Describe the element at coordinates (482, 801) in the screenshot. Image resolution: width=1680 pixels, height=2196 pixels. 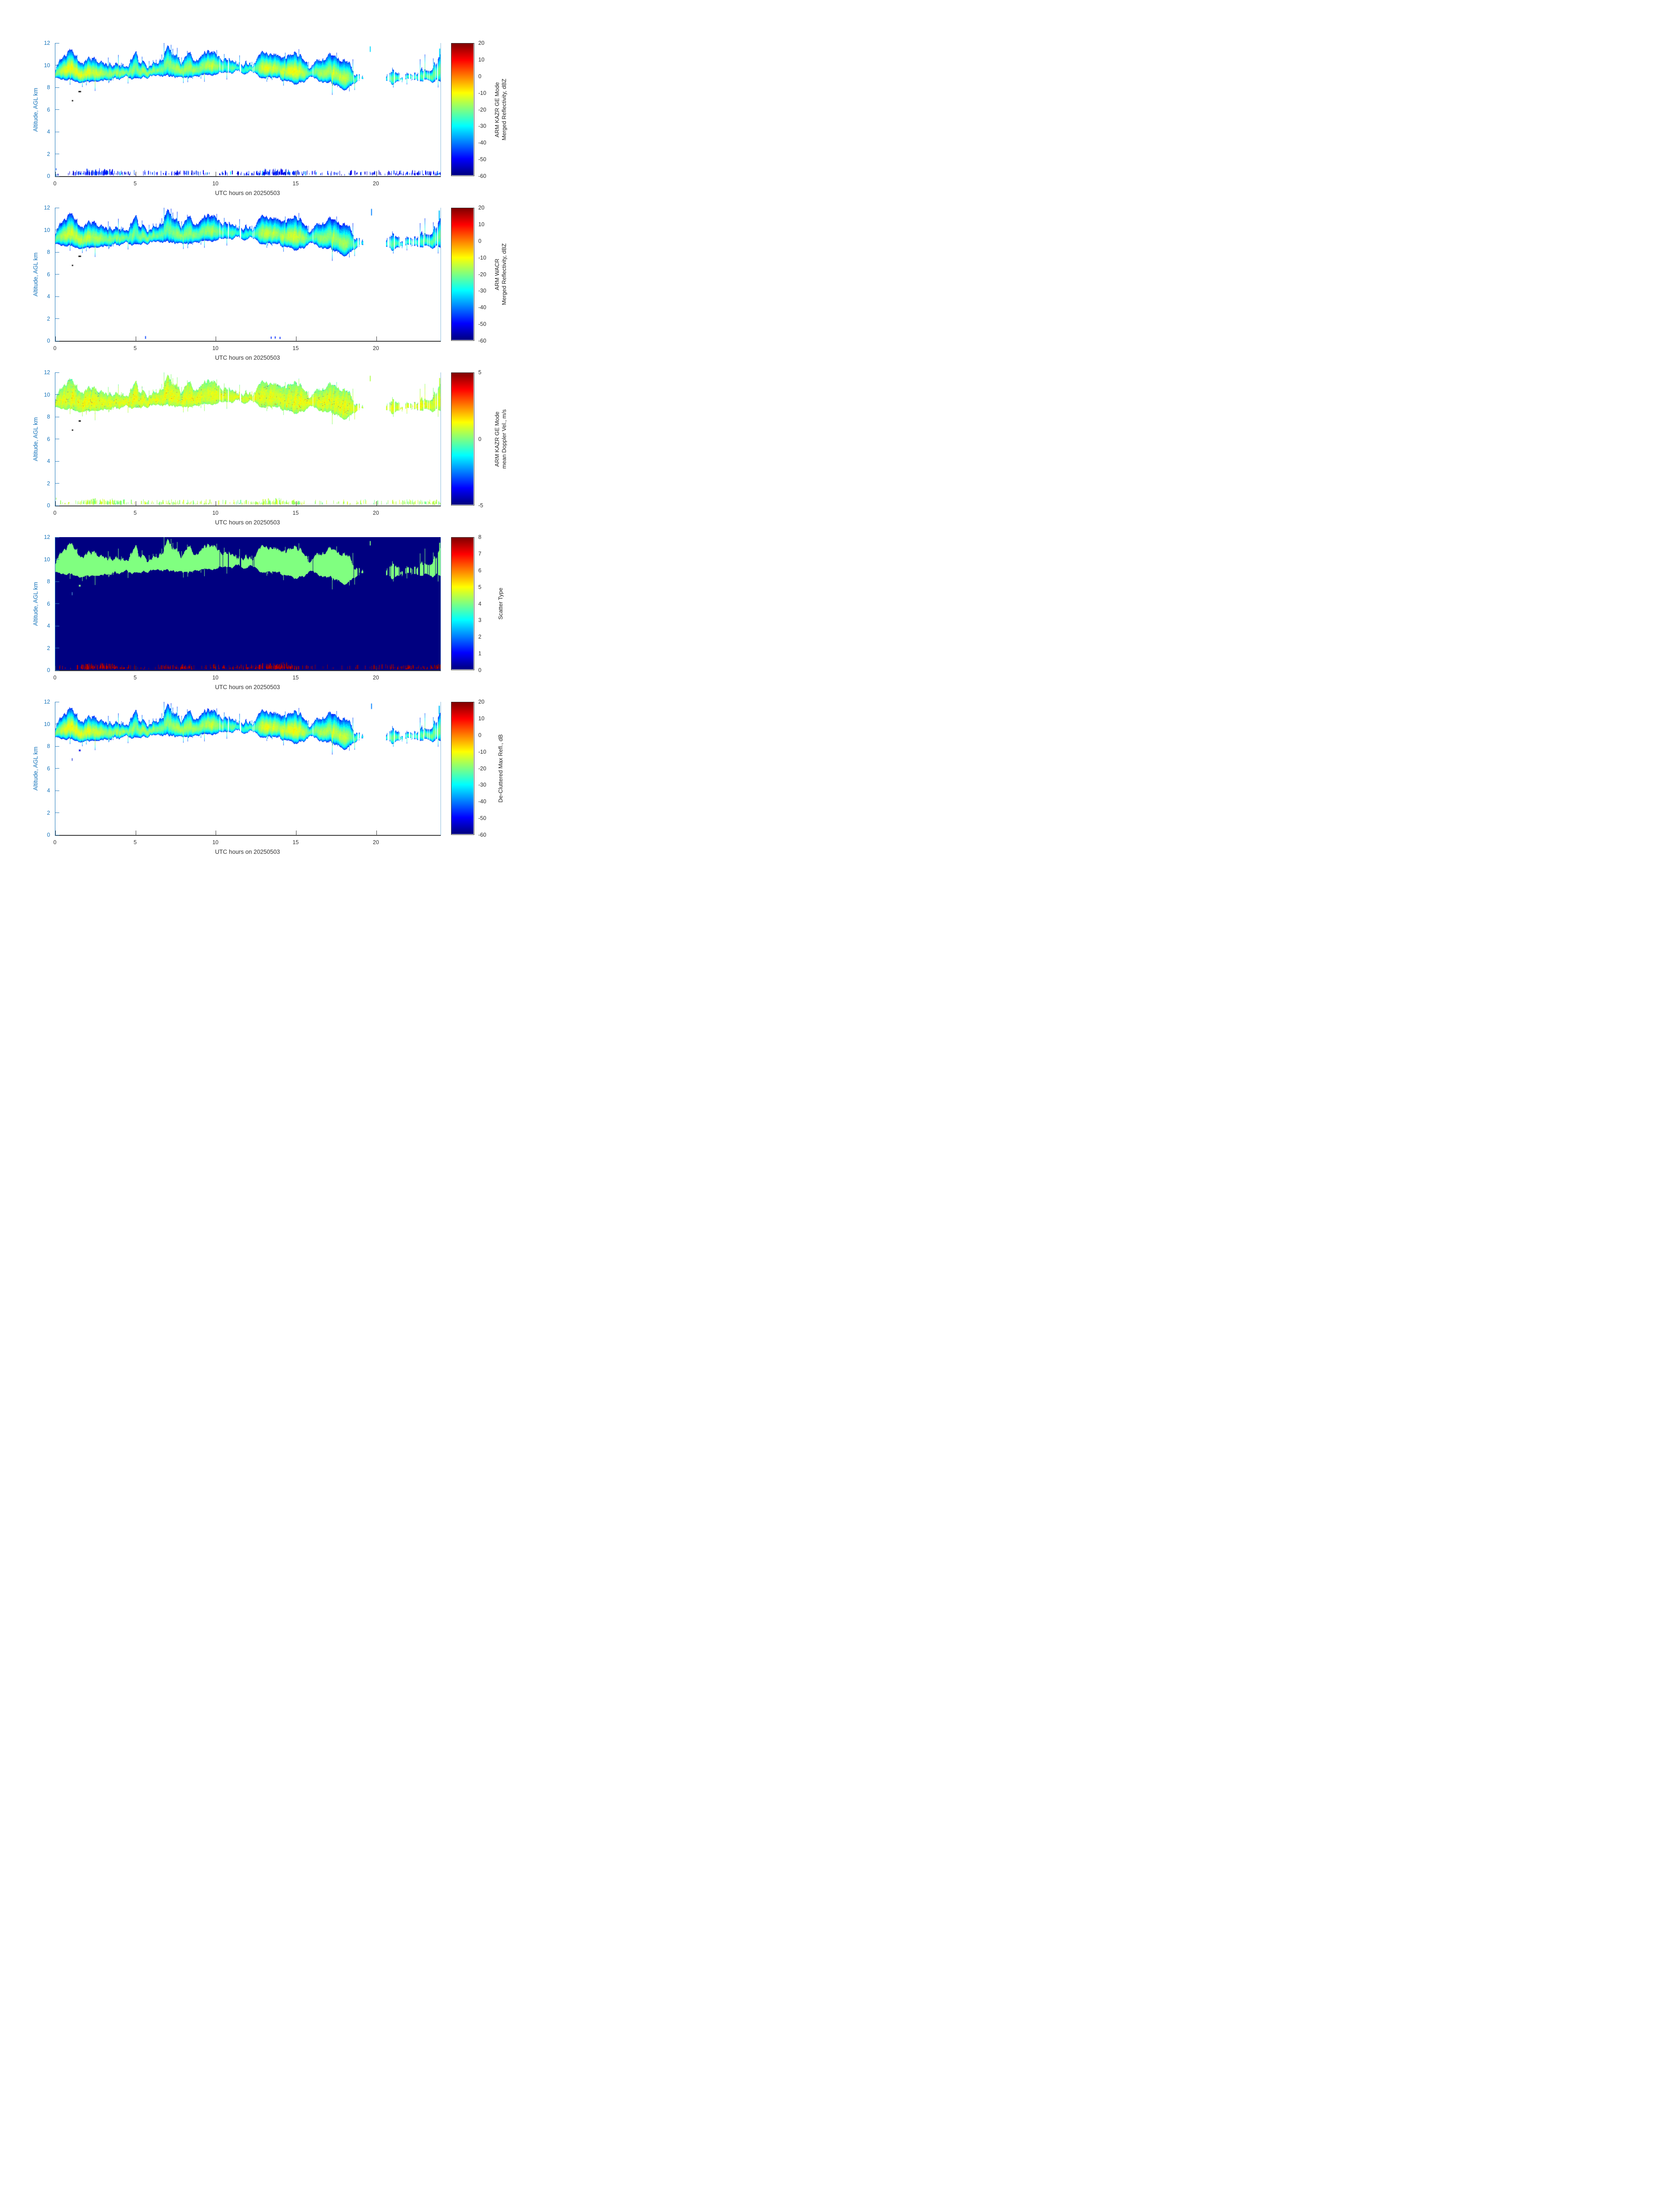
I see `colorbar-tick-label: -40` at that location.